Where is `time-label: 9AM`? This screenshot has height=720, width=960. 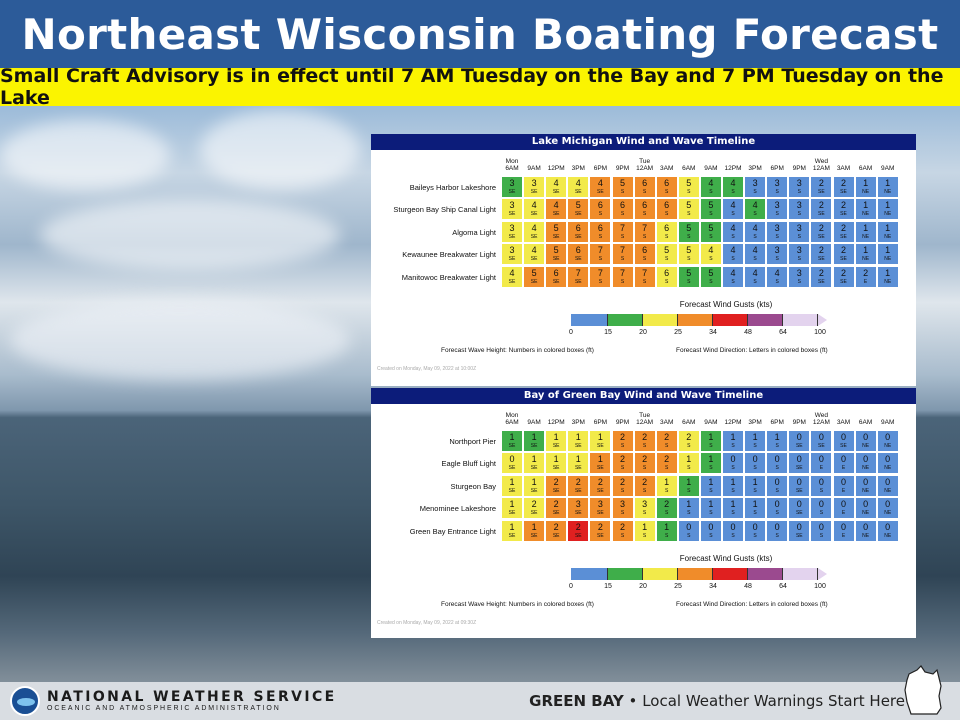 time-label: 9AM is located at coordinates (711, 422).